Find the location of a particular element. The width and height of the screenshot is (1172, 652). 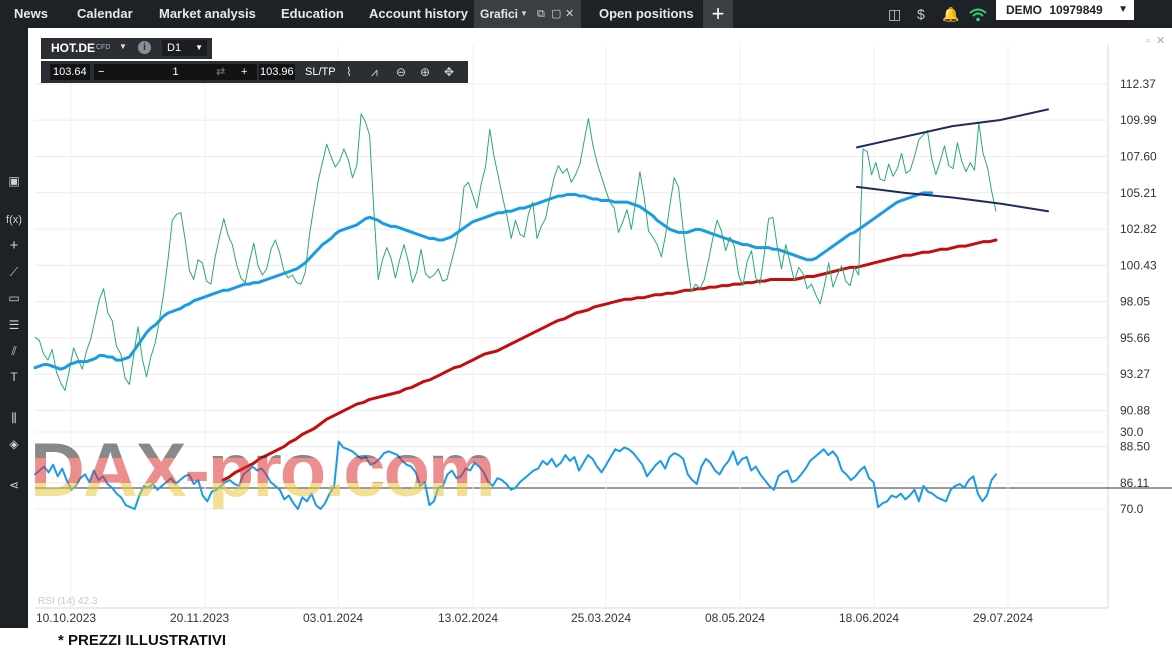

date-tick-label: 10.10.2023 is located at coordinates (66, 618).